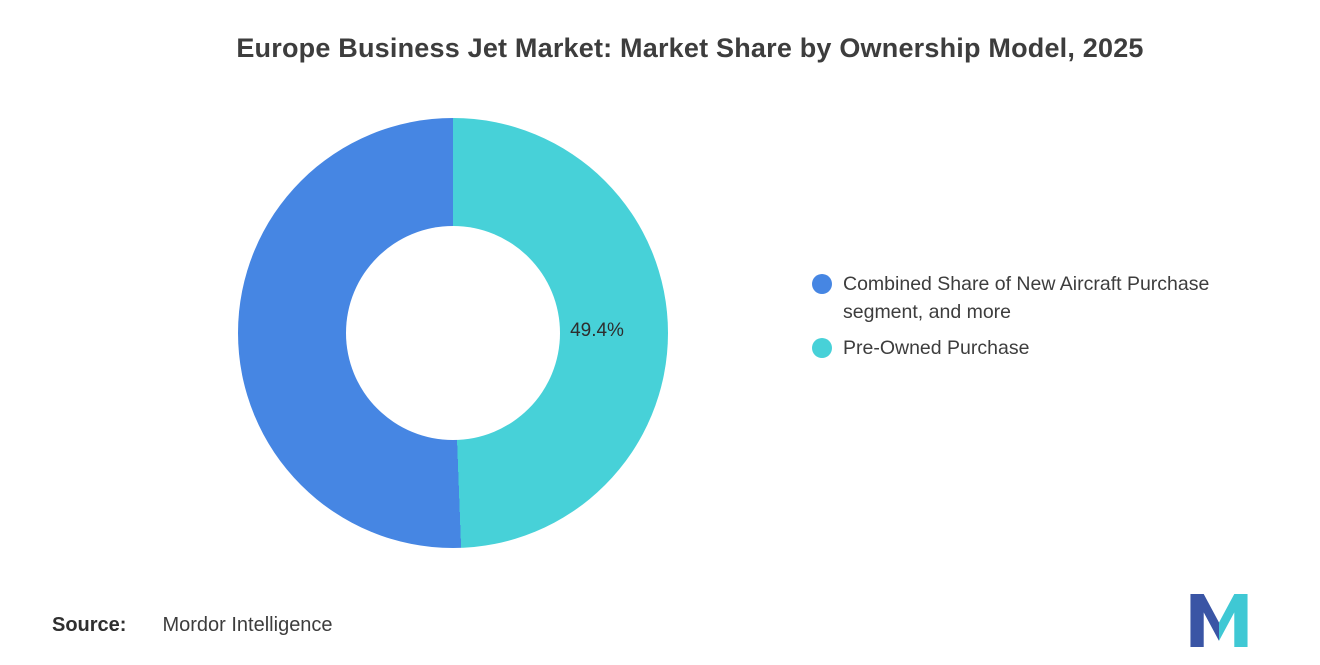  I want to click on legend-swatch-pre-owned, so click(822, 348).